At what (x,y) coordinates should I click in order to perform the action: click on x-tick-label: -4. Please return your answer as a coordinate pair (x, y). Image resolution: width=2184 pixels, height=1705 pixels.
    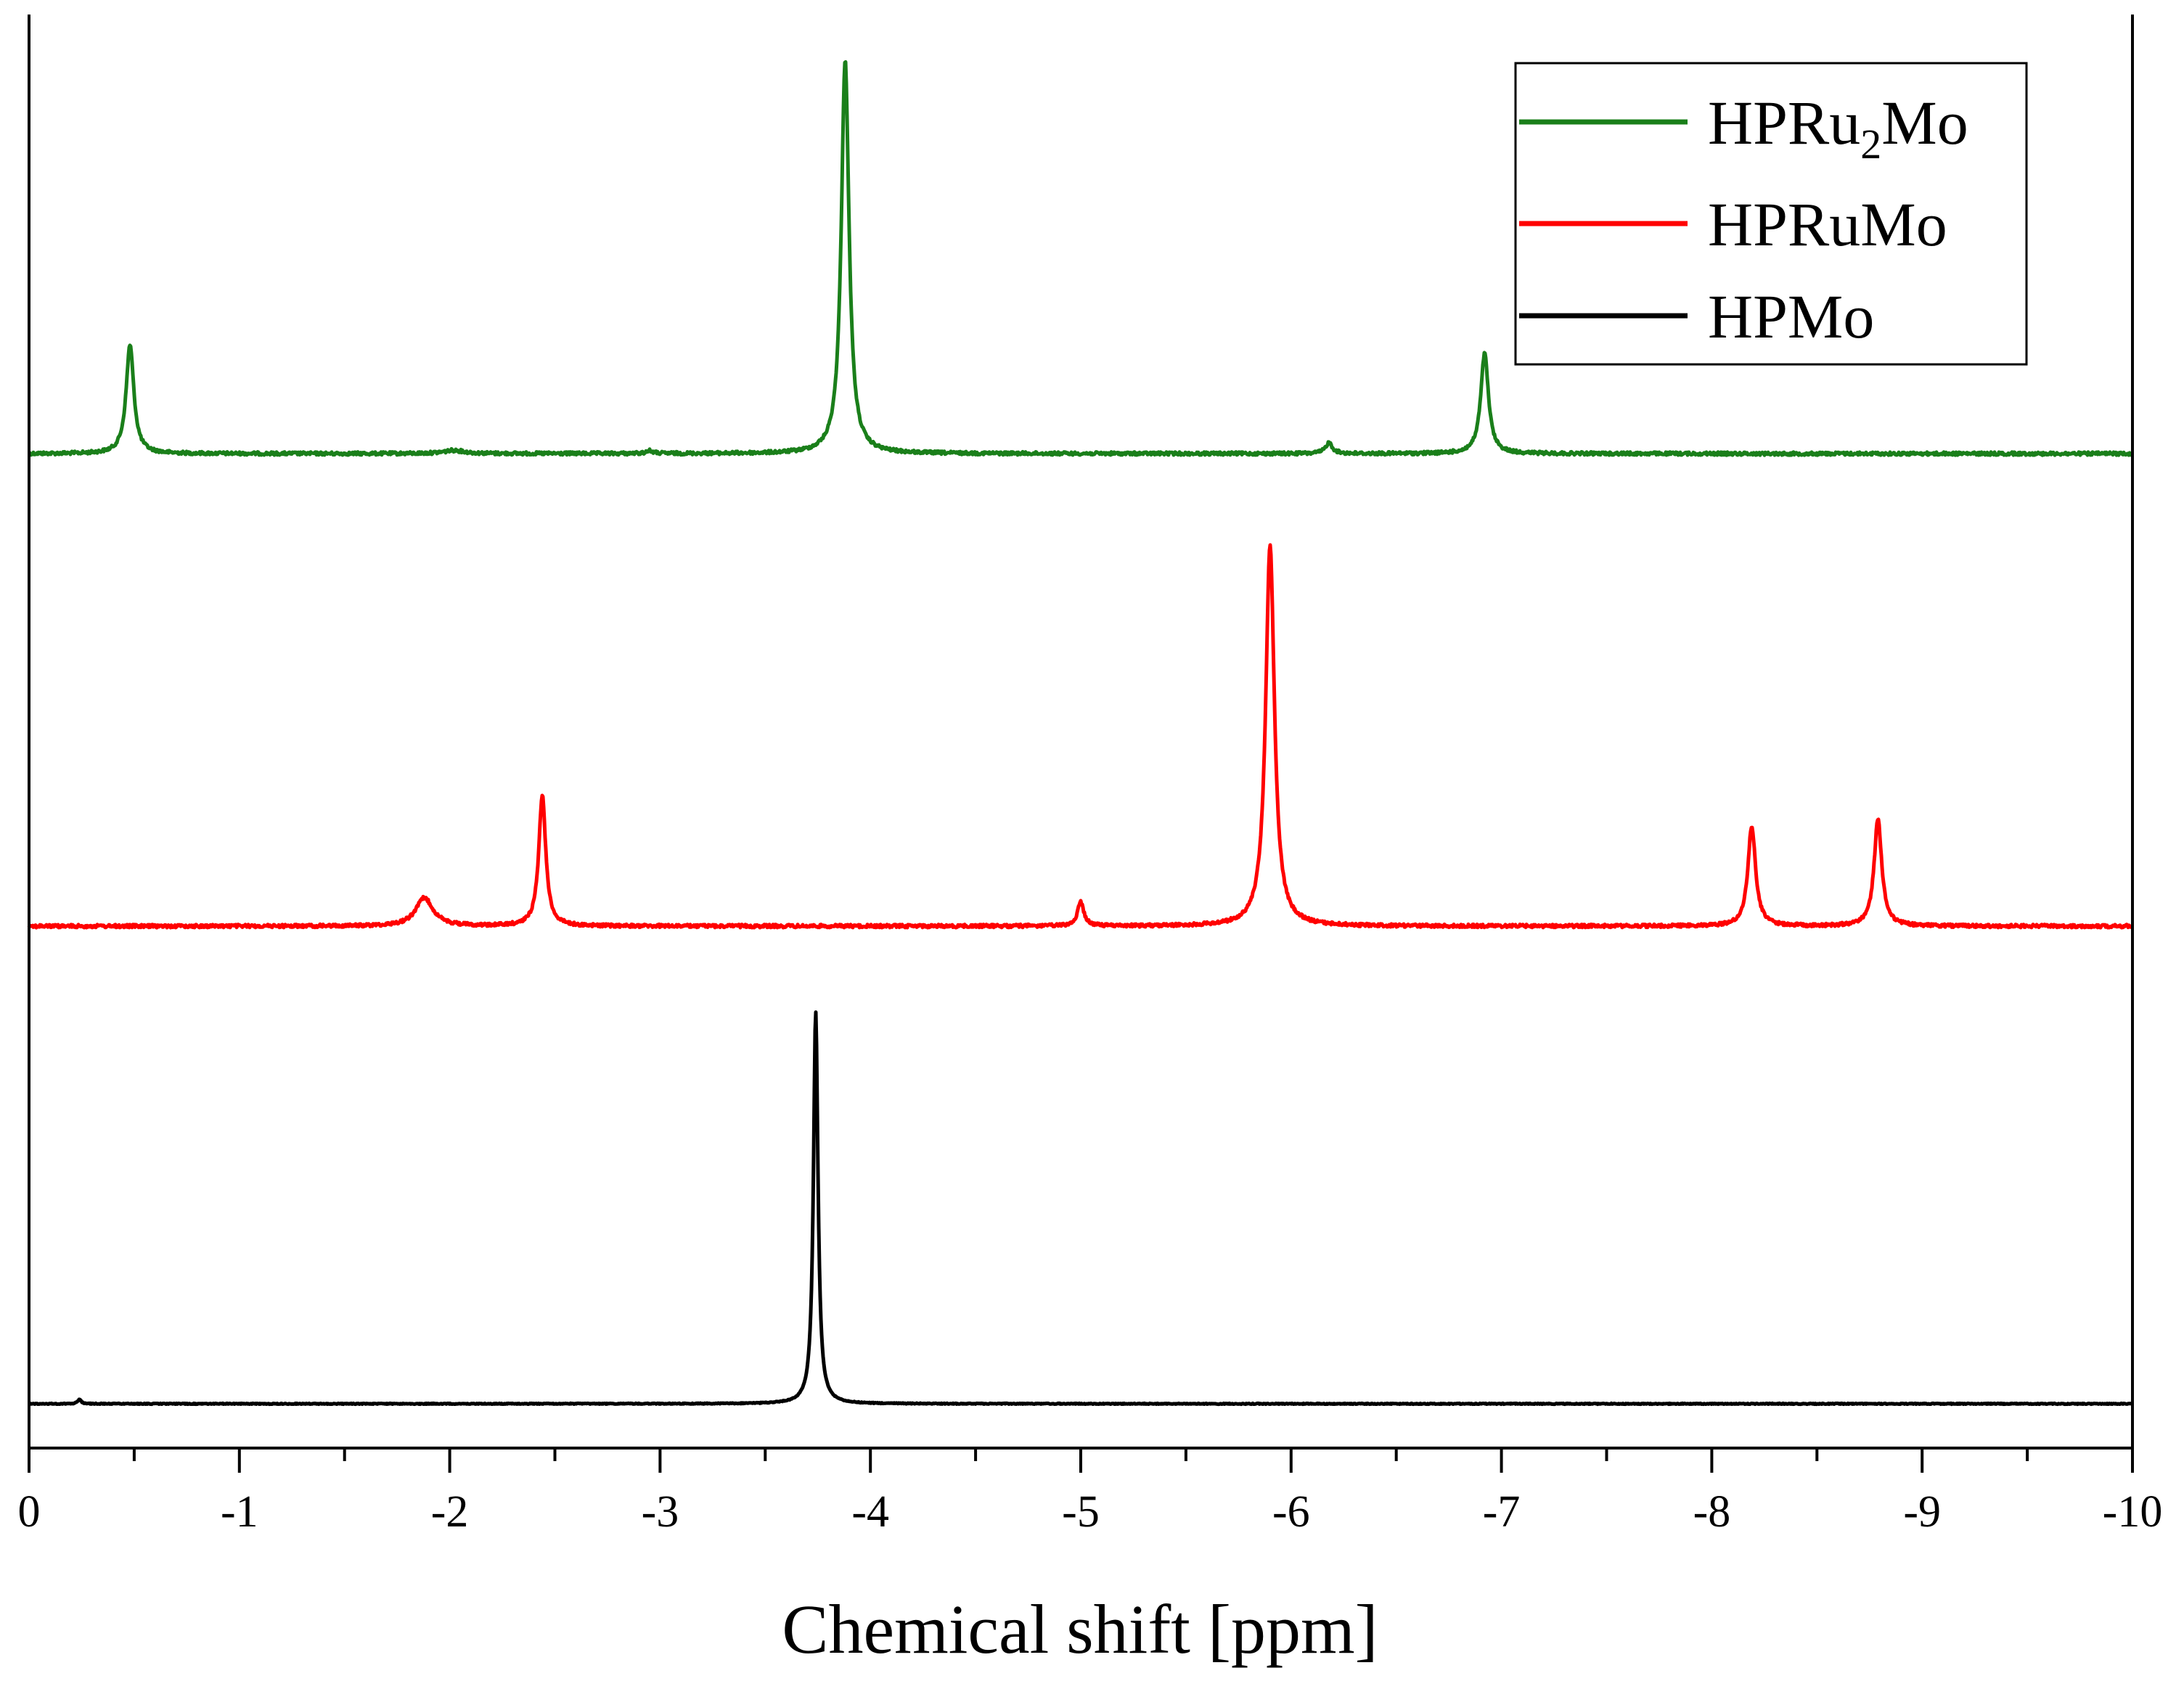
    Looking at the image, I should click on (870, 1512).